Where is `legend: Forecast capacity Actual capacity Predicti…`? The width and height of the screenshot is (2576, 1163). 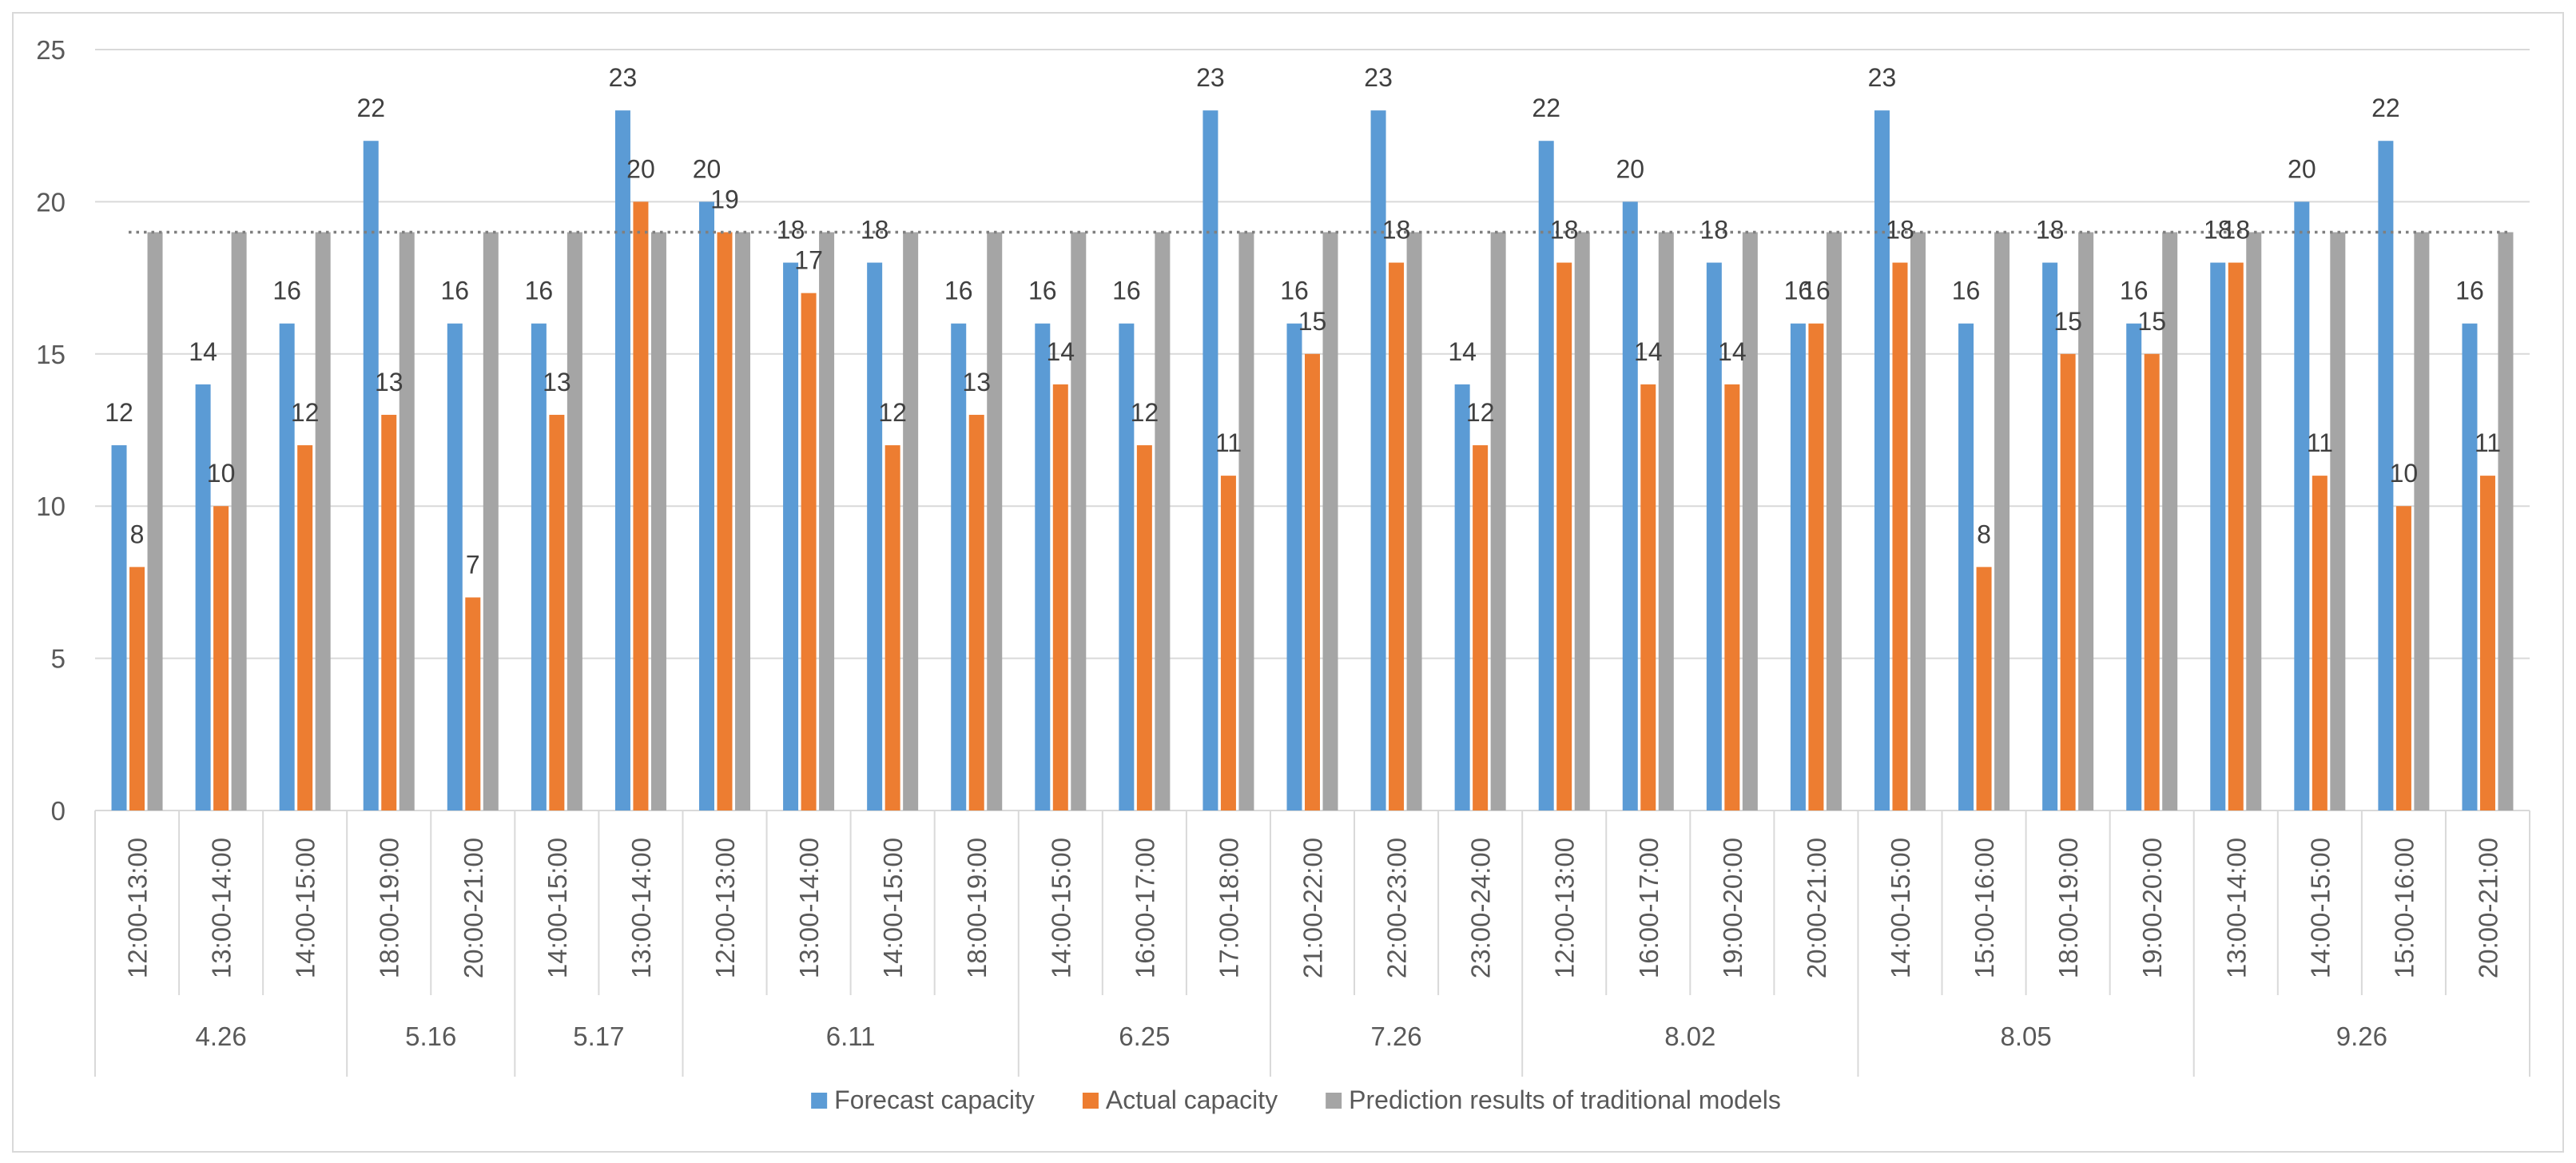 legend: Forecast capacity Actual capacity Predicti… is located at coordinates (1296, 1100).